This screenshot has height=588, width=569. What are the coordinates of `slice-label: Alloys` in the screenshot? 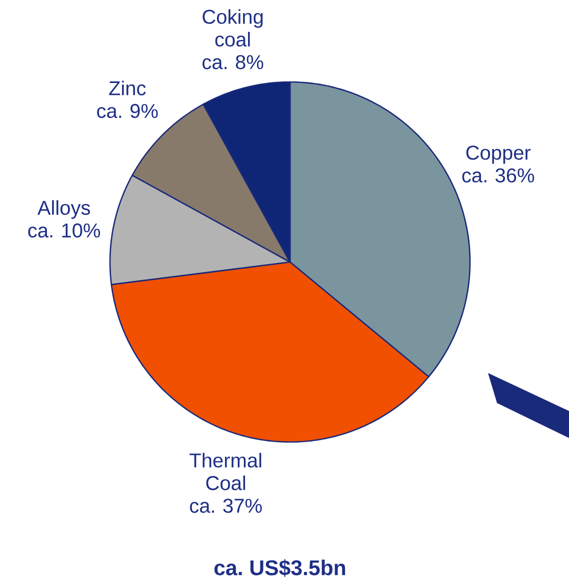 It's located at (63, 209).